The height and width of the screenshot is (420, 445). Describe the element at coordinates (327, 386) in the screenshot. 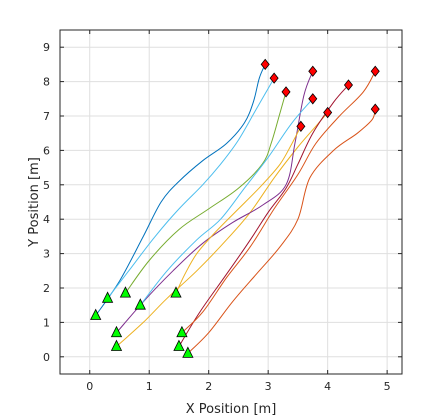

I see `x-tick-label: 4` at that location.